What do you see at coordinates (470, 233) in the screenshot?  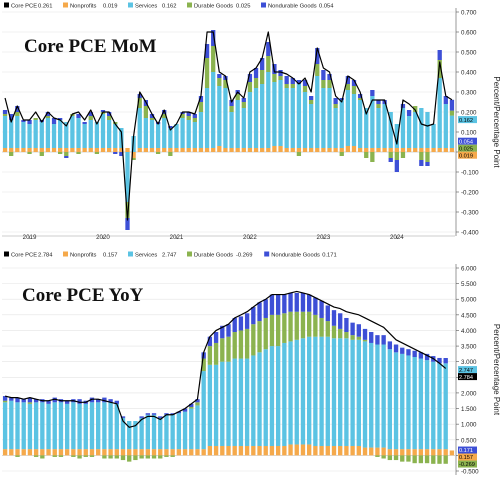 I see `y-tick-label: -0.400` at bounding box center [470, 233].